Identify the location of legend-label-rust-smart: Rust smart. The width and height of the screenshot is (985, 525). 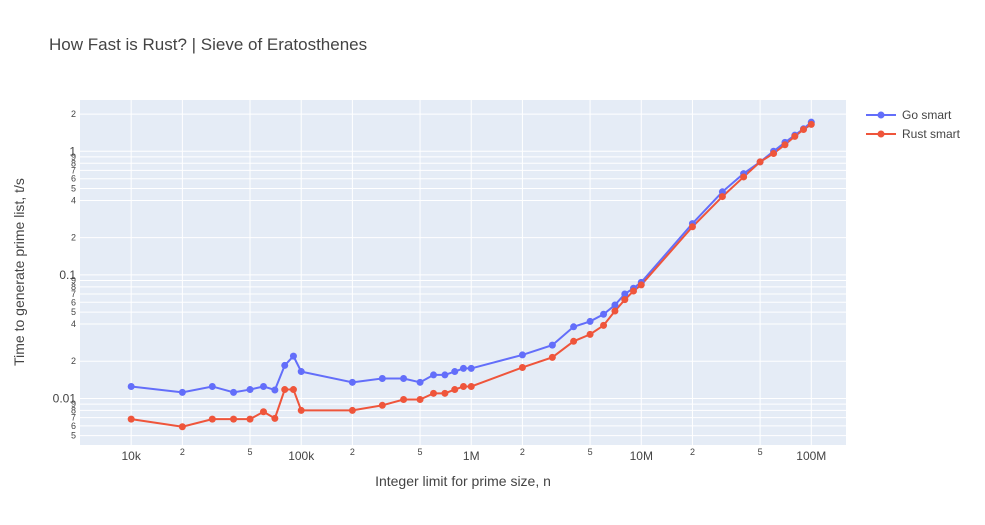
(931, 134).